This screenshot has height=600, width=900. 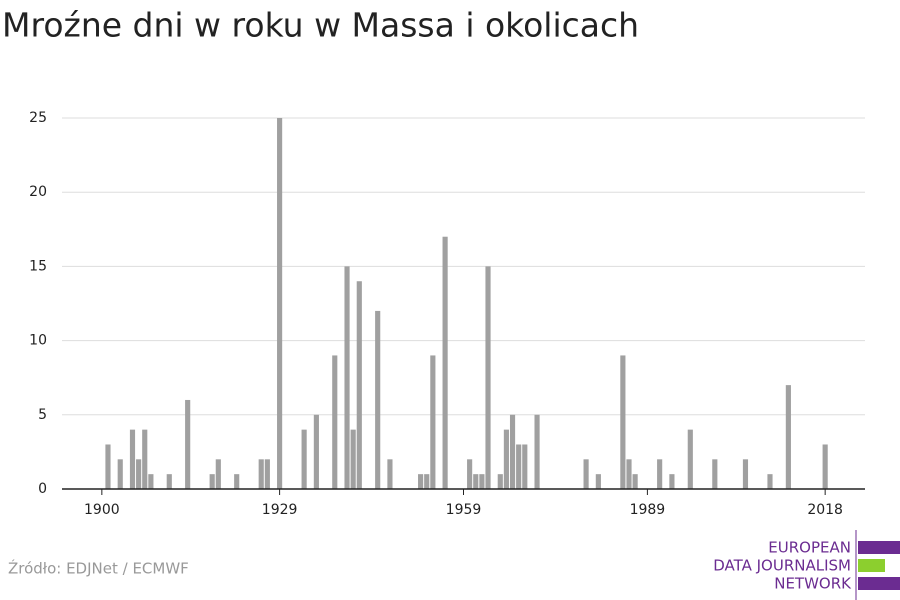 I want to click on logo-text: NETWORK, so click(x=813, y=584).